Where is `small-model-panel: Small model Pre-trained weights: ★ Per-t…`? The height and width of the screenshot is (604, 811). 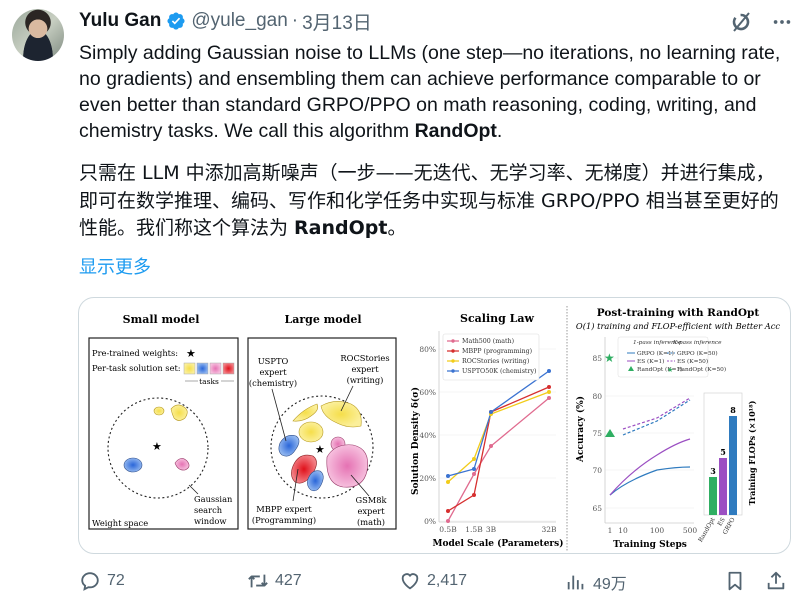 small-model-panel: Small model Pre-trained weights: ★ Per-t… is located at coordinates (163, 421).